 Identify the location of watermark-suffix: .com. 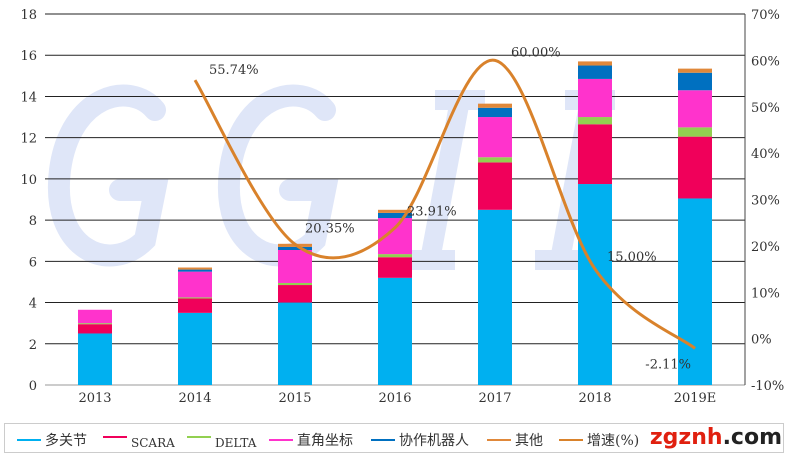
(752, 437).